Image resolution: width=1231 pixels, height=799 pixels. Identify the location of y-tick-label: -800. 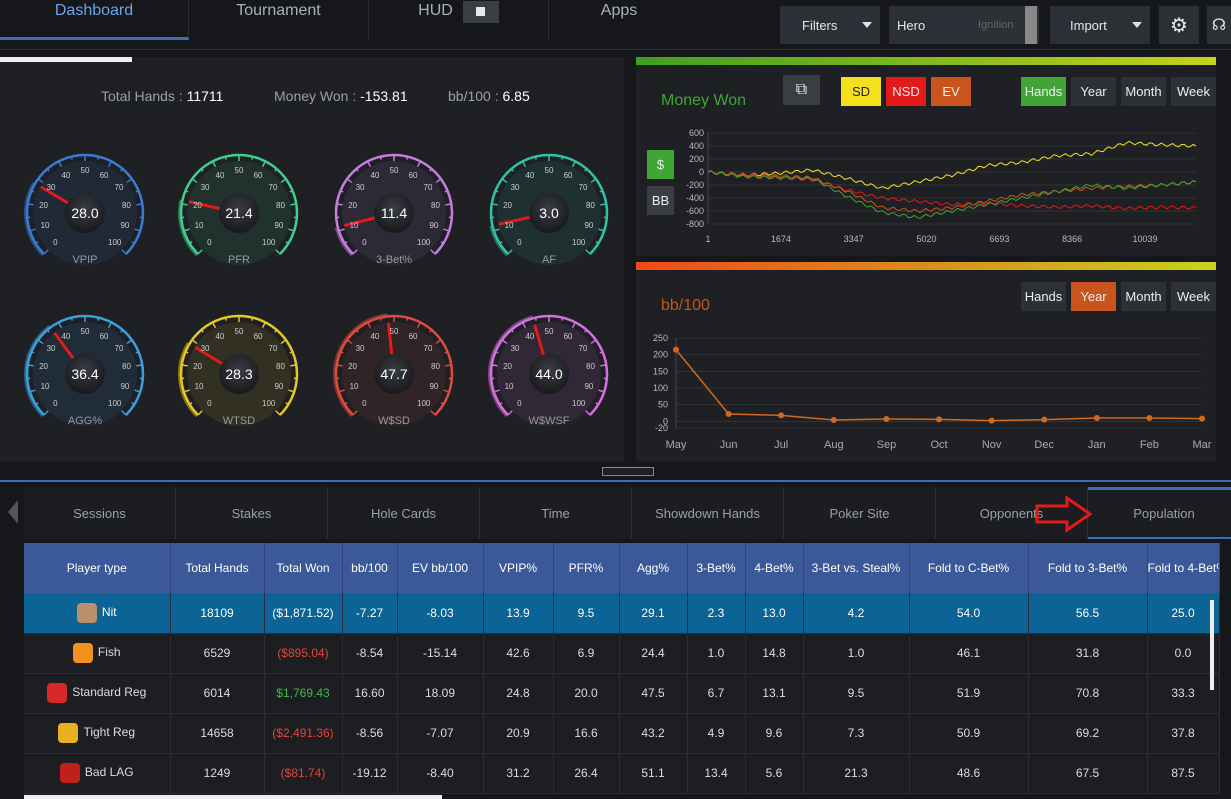
(695, 224).